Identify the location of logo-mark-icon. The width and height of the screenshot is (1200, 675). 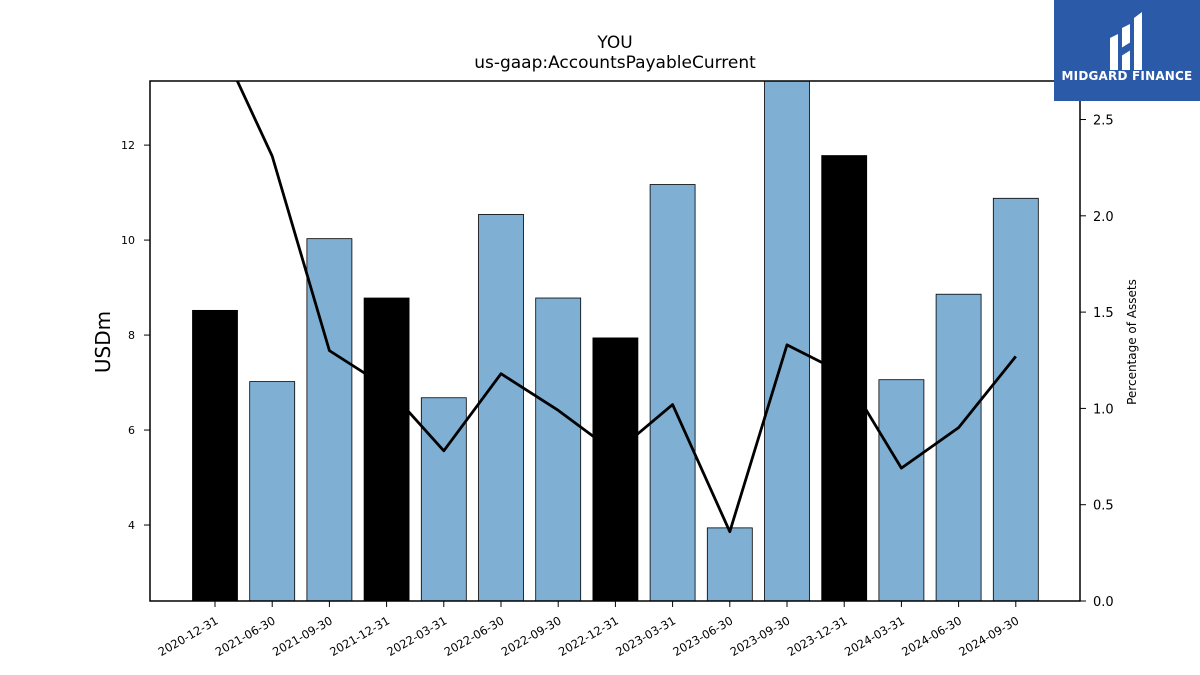
(1126, 41).